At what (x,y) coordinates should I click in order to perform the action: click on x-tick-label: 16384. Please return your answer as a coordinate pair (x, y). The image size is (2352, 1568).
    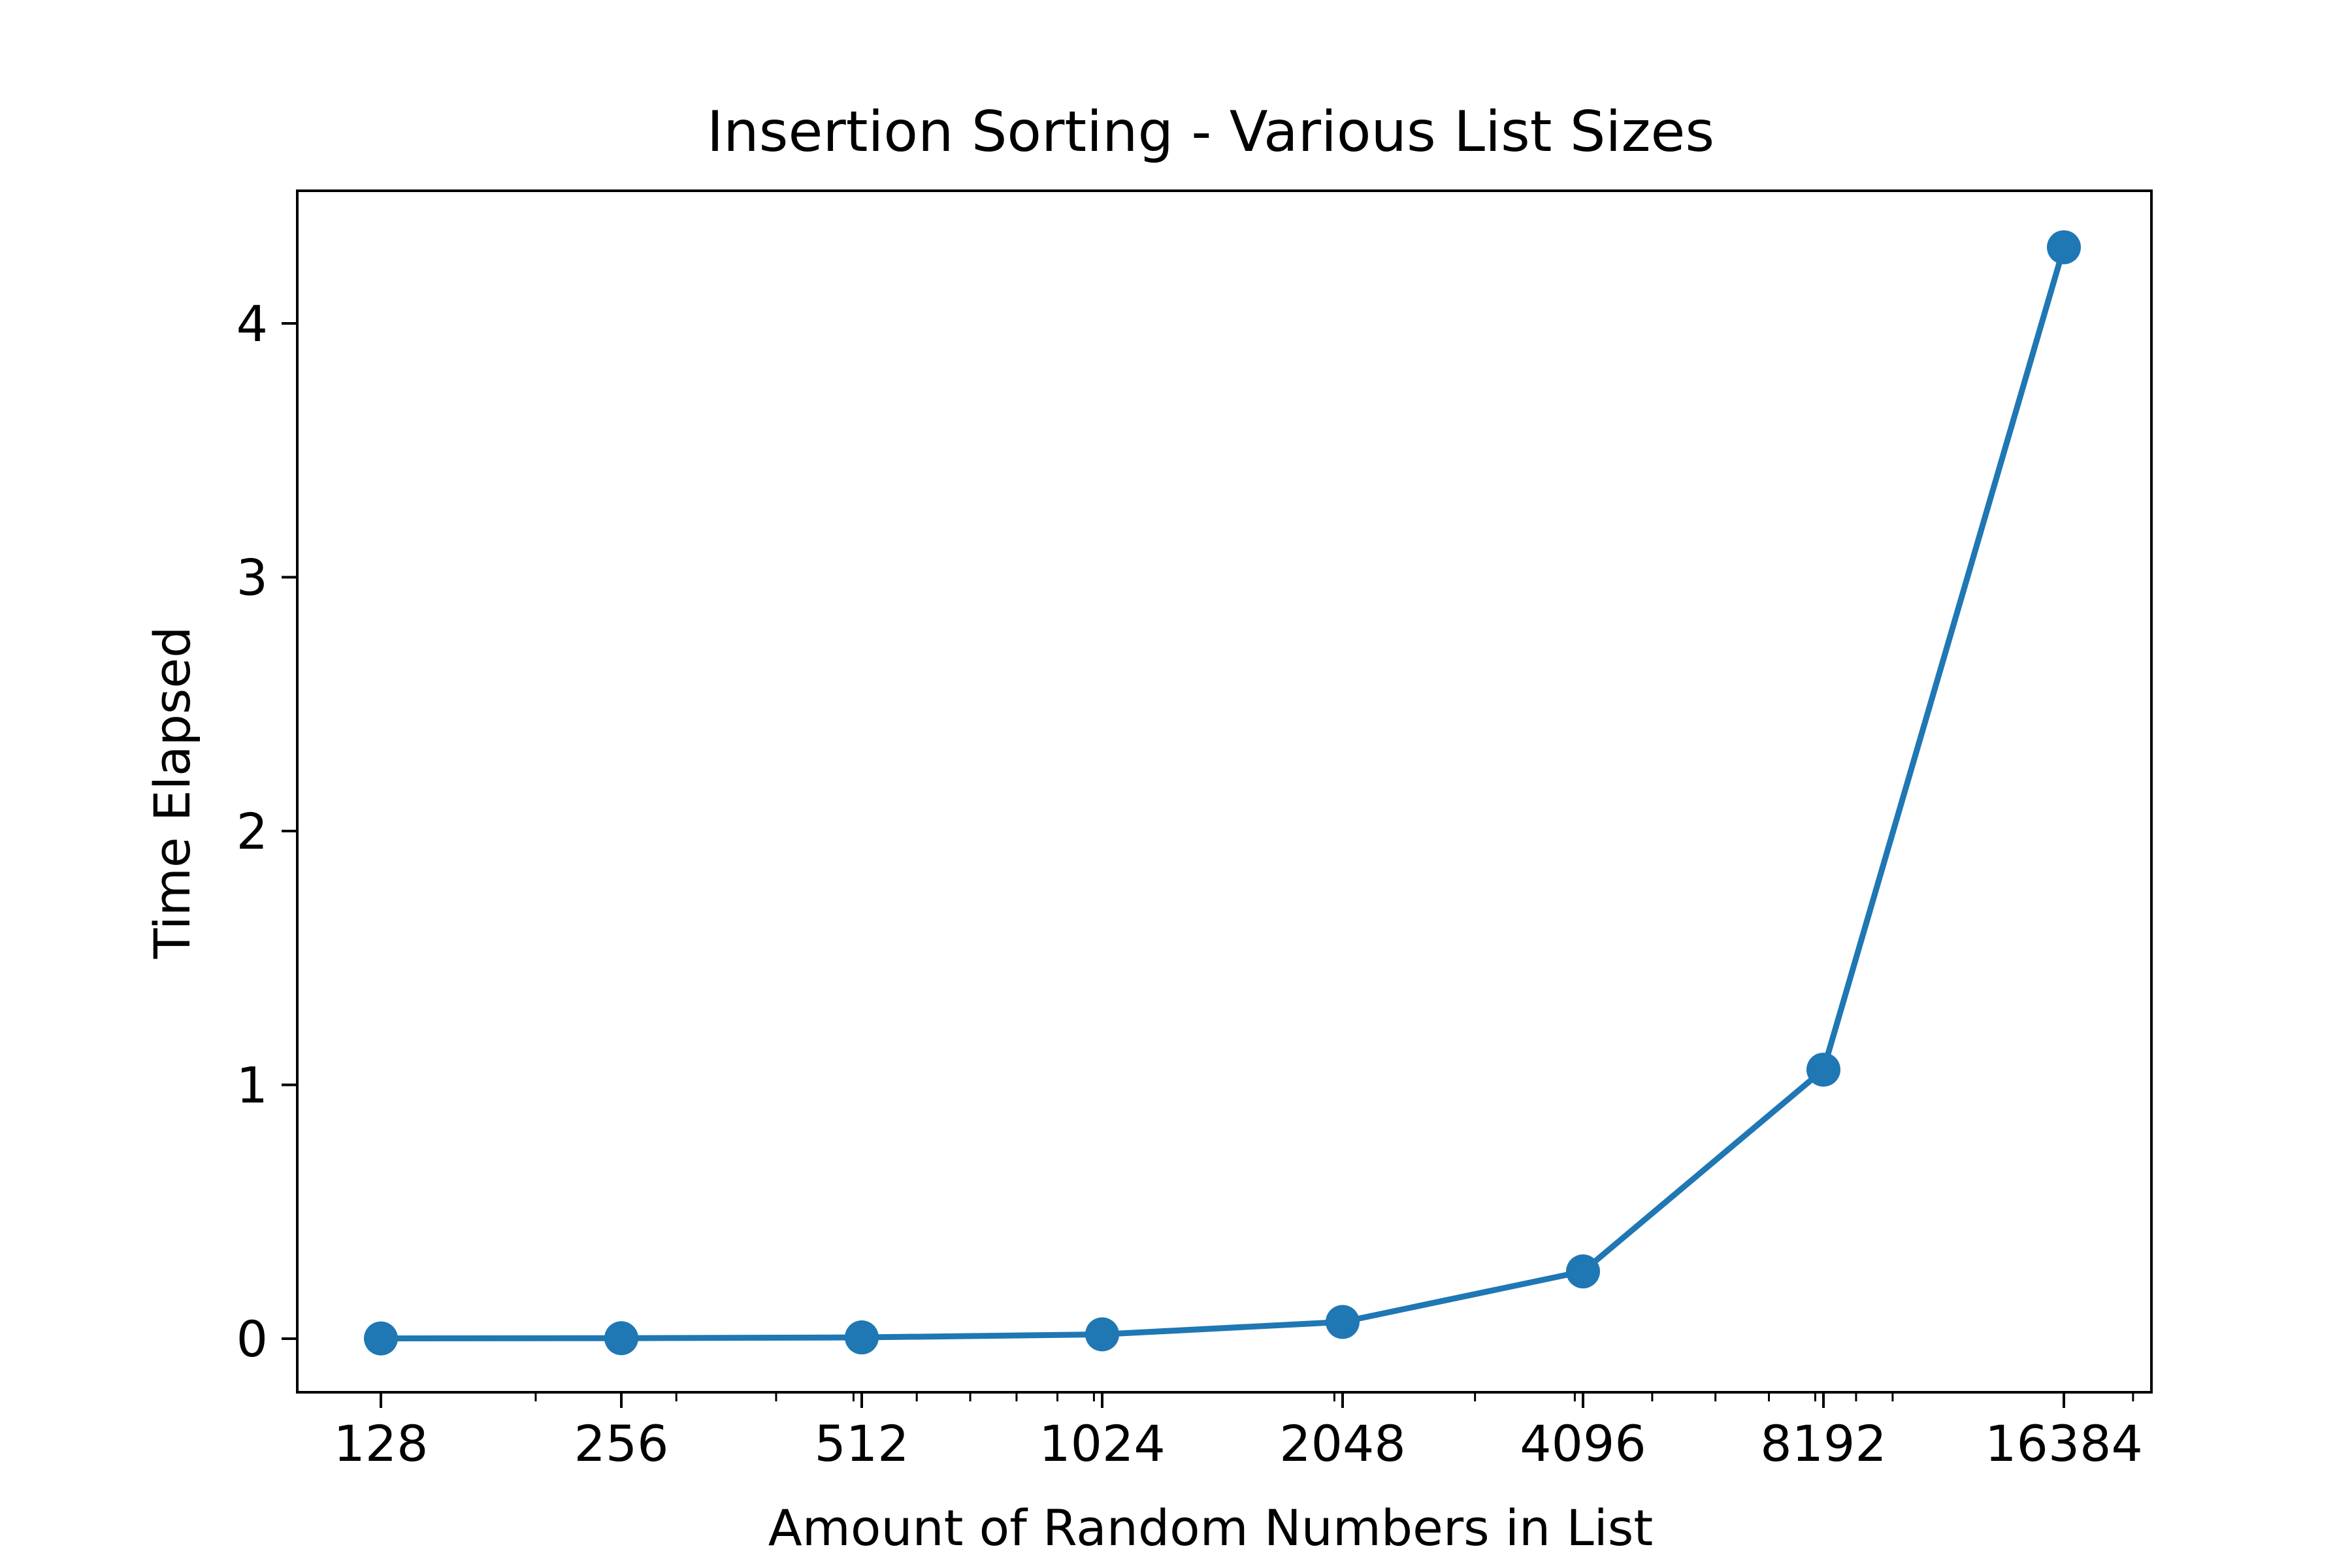
    Looking at the image, I should click on (2064, 1443).